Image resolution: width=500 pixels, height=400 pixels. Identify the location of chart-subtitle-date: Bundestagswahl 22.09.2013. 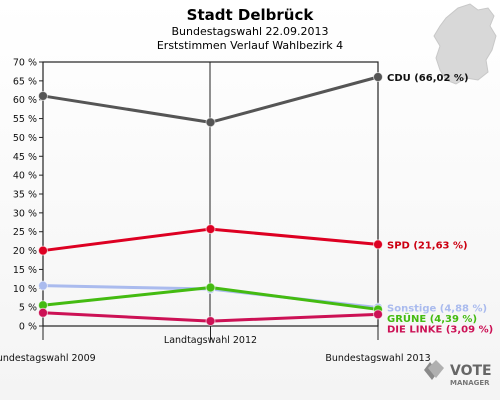
(250, 31).